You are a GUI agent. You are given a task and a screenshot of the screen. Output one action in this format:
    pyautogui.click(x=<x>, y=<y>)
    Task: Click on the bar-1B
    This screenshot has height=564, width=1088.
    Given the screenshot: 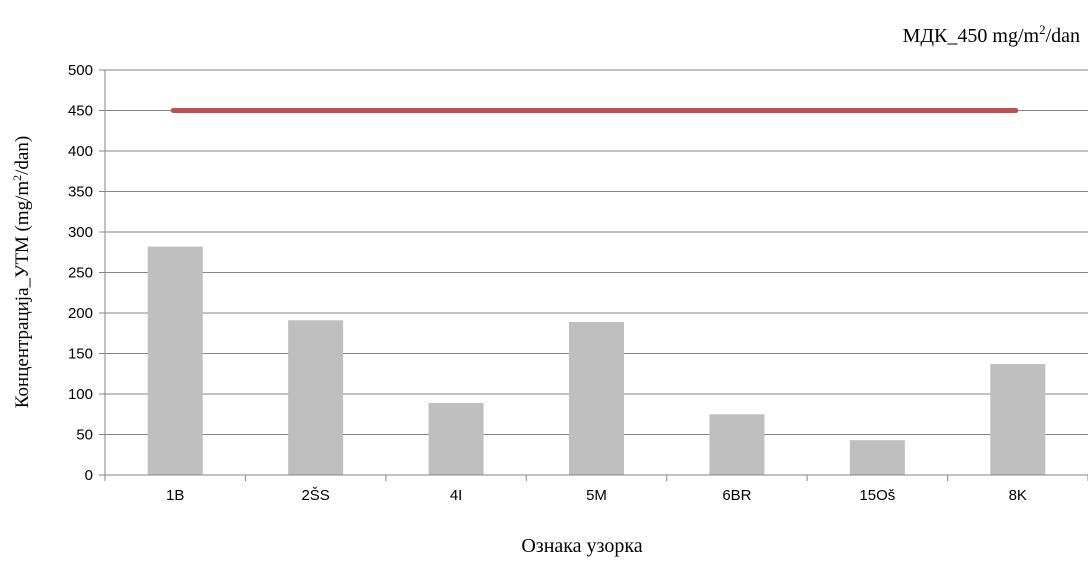 What is the action you would take?
    pyautogui.click(x=175, y=360)
    